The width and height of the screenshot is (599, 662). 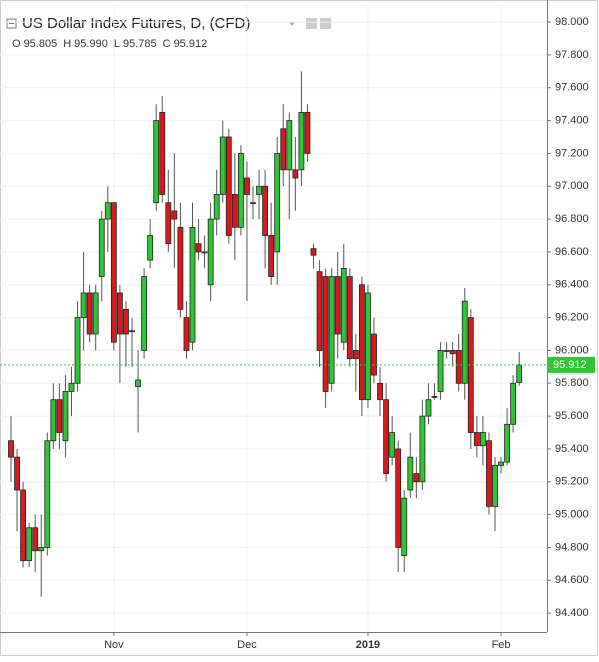 I want to click on price-tag-label: 95.912, so click(x=570, y=365).